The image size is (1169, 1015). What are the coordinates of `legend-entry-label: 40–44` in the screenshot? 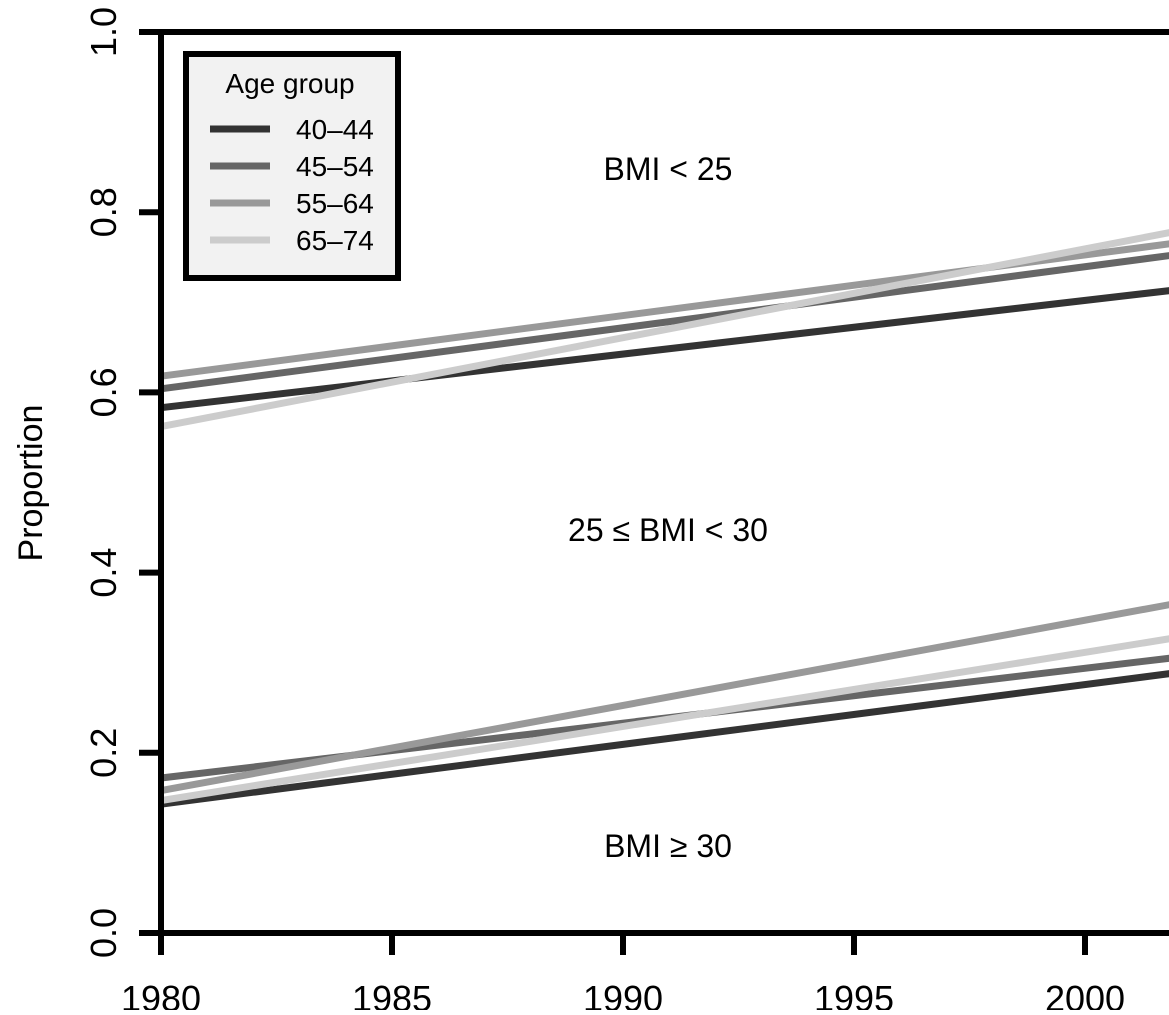 It's located at (335, 129).